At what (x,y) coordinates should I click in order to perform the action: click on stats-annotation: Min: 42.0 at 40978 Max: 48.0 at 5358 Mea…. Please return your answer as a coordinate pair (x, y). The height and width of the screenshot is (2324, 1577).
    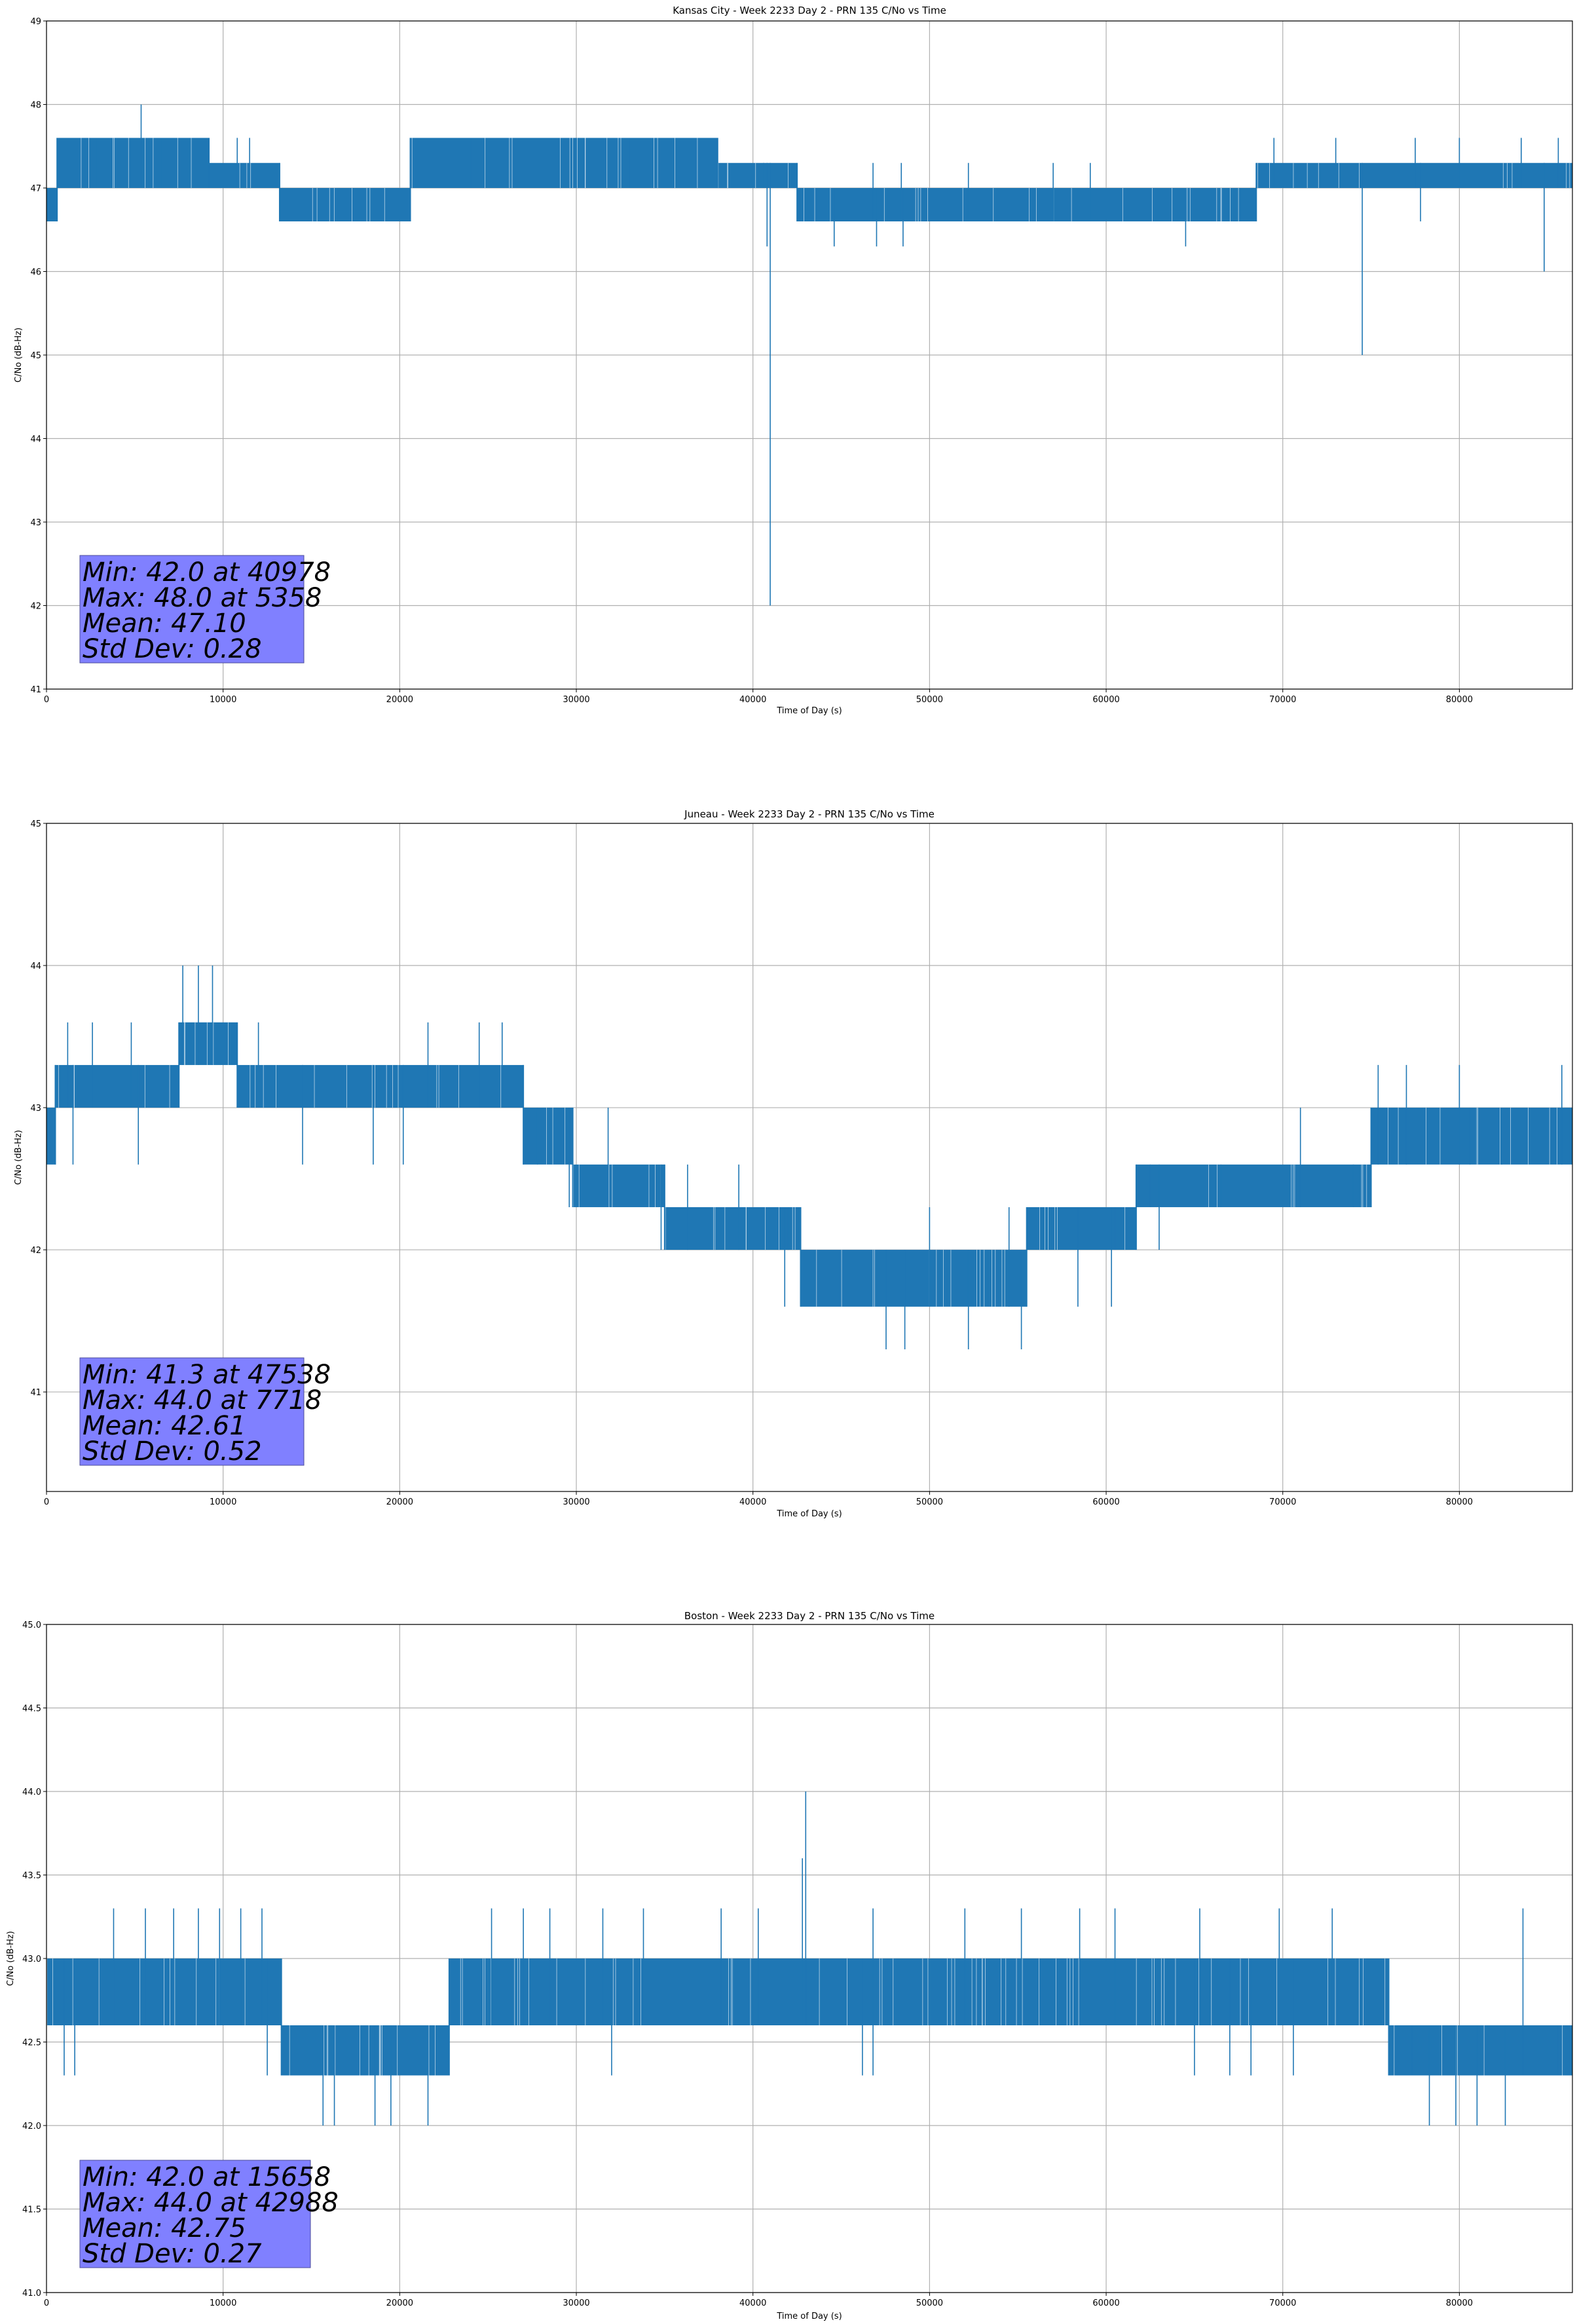
    Looking at the image, I should click on (205, 609).